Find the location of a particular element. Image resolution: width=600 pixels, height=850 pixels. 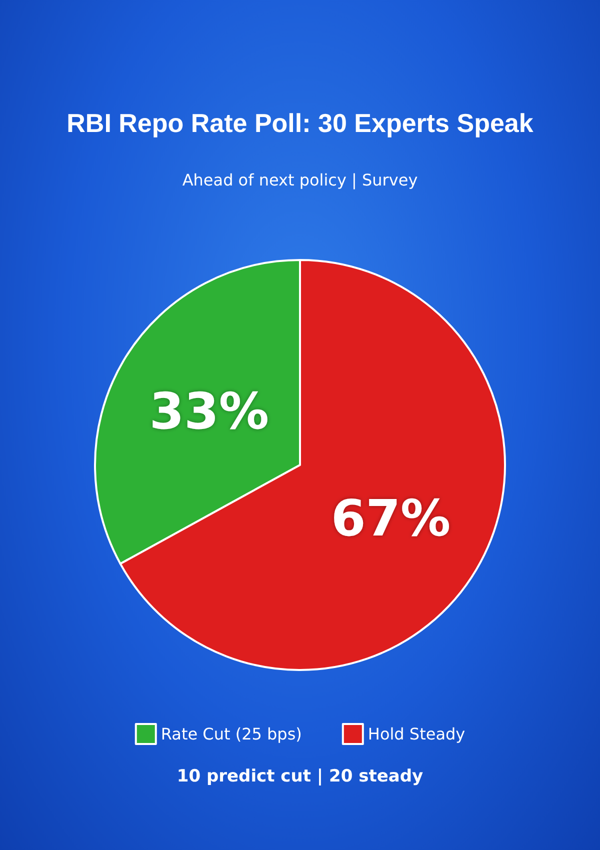

data-label: 33% is located at coordinates (209, 411).